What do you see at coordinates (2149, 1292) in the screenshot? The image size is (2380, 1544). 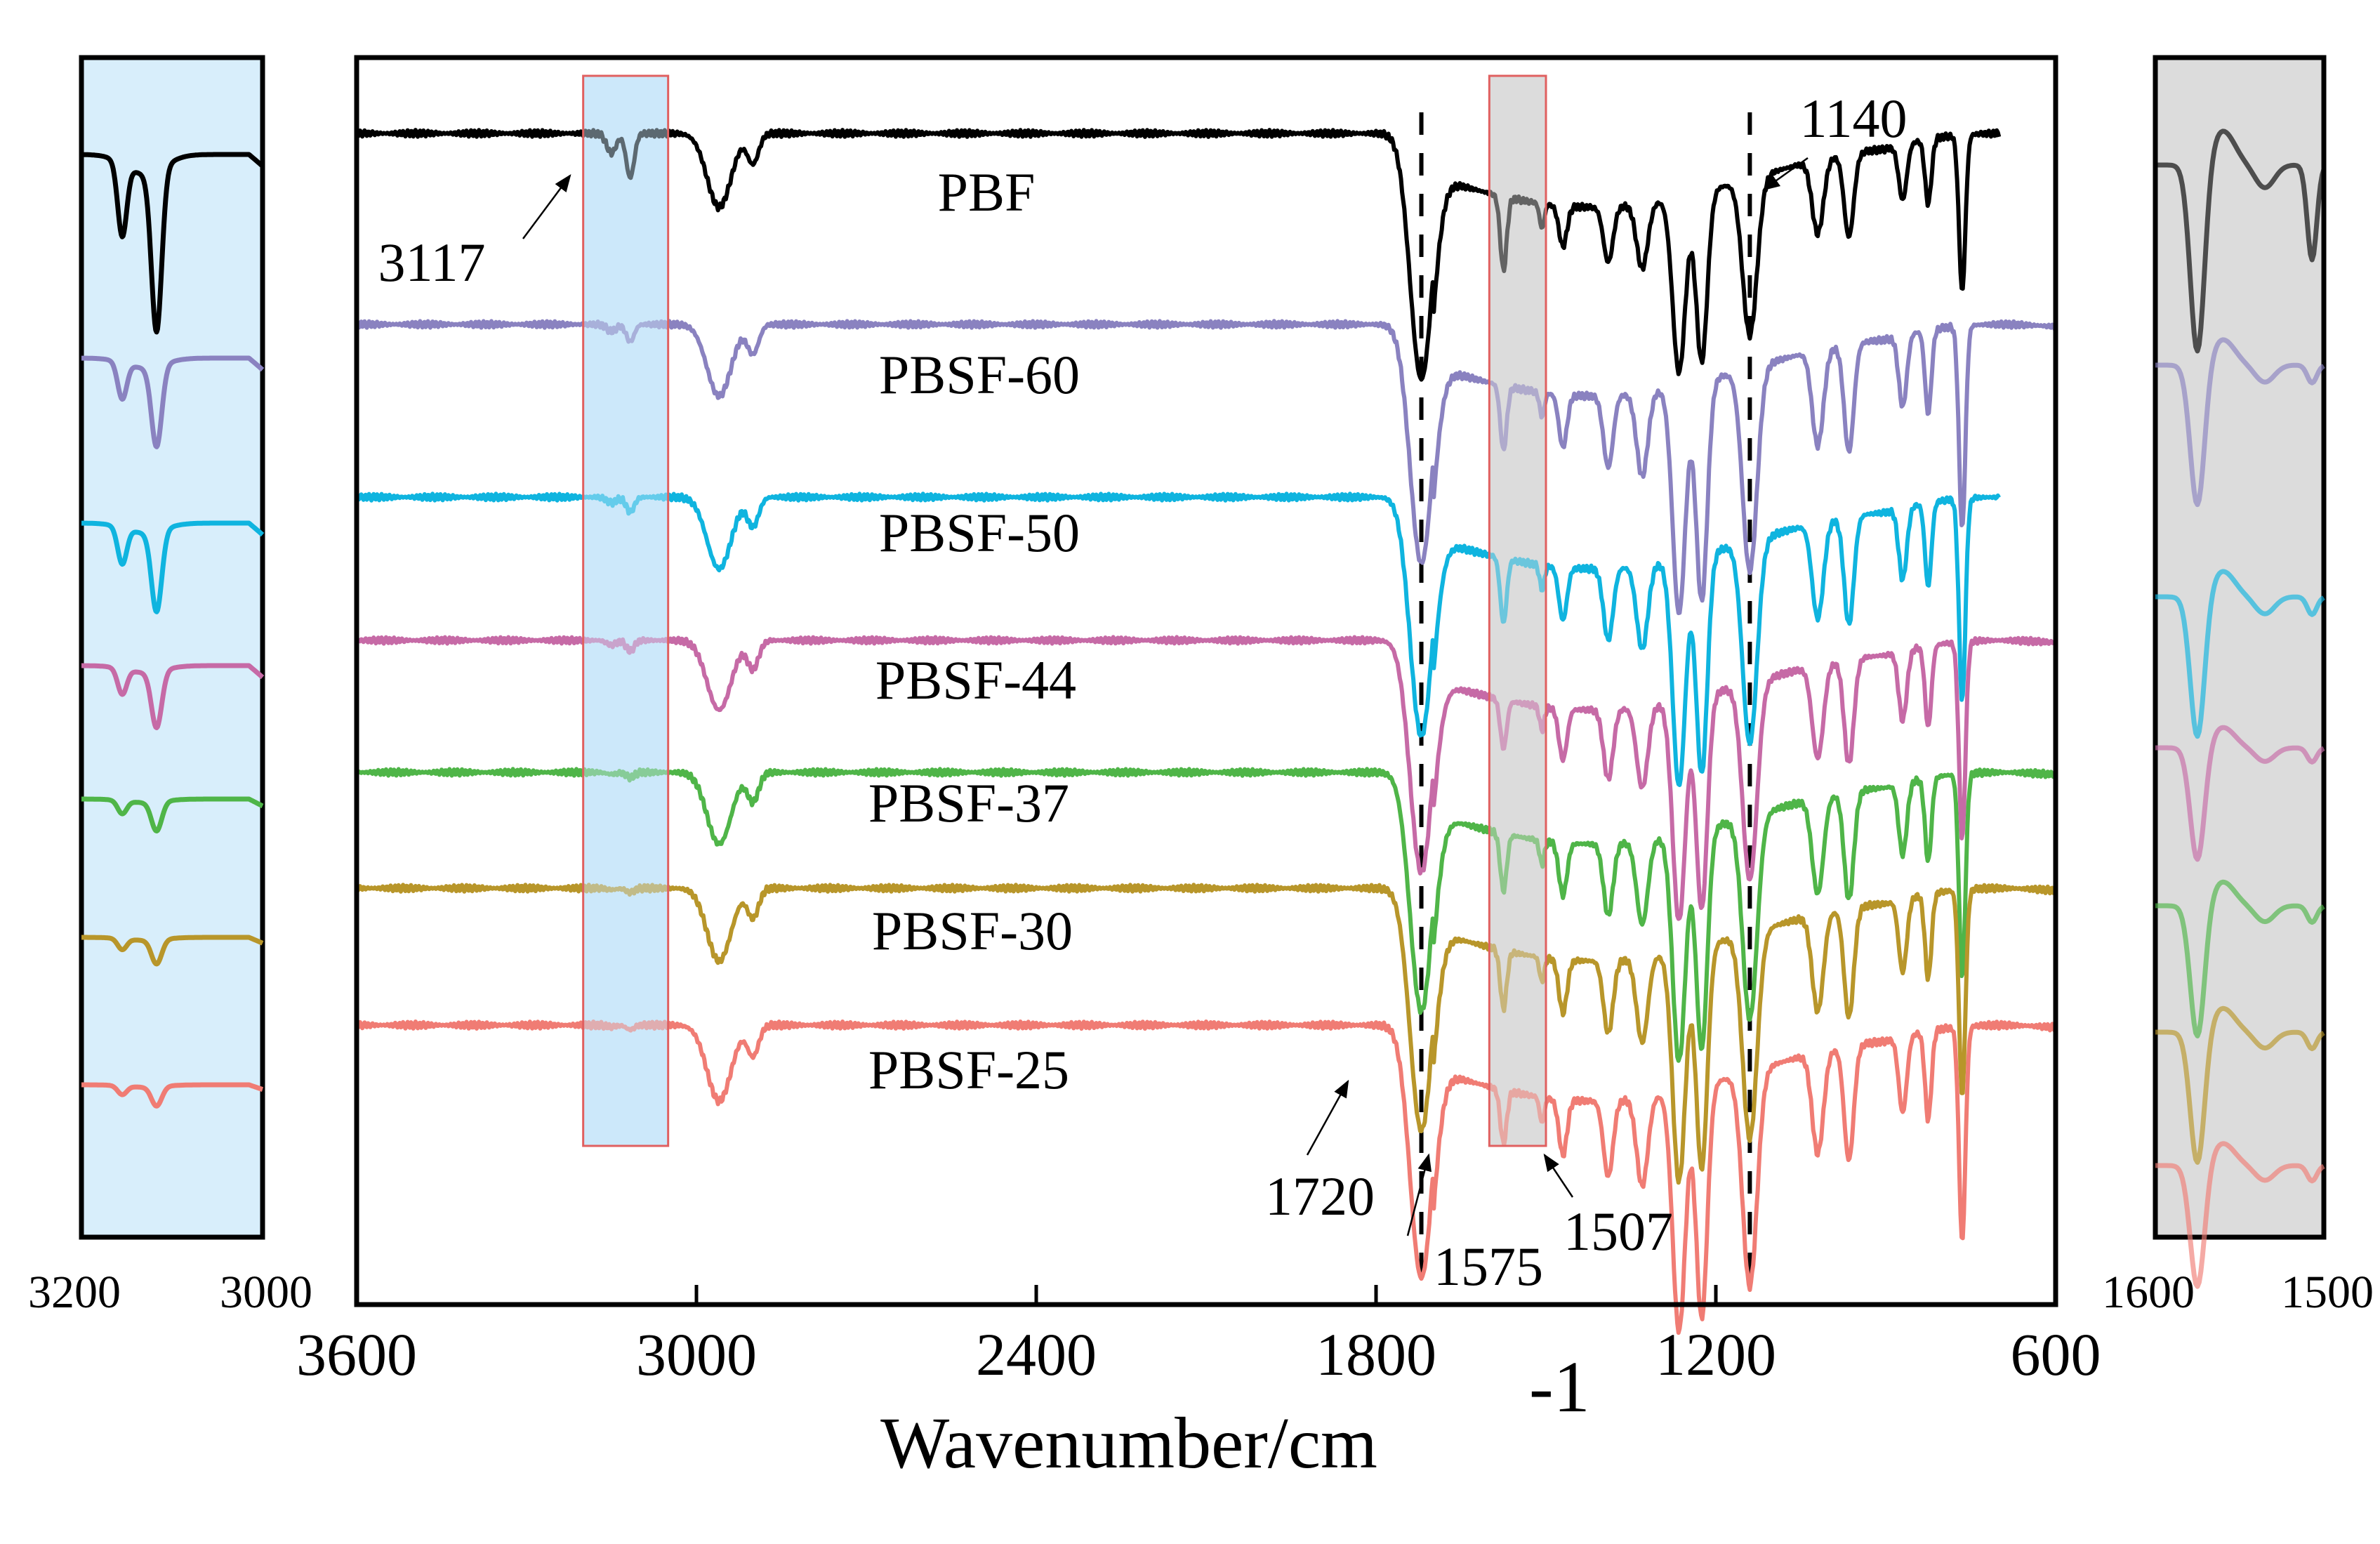 I see `right-inset-tick-1600: 1600` at bounding box center [2149, 1292].